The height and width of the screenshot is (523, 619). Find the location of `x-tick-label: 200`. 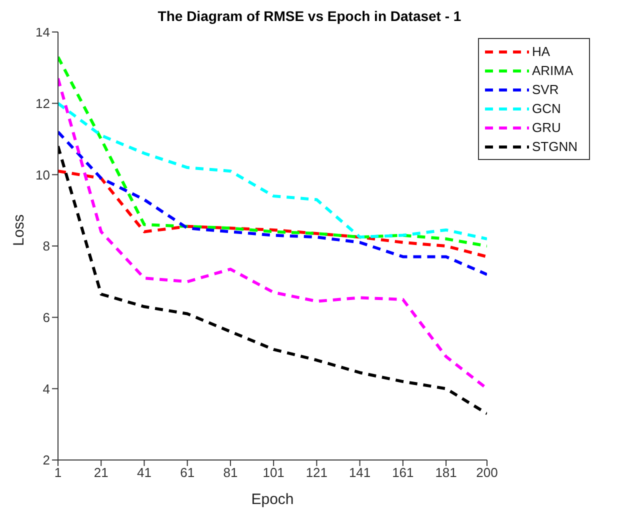

x-tick-label: 200 is located at coordinates (487, 472).